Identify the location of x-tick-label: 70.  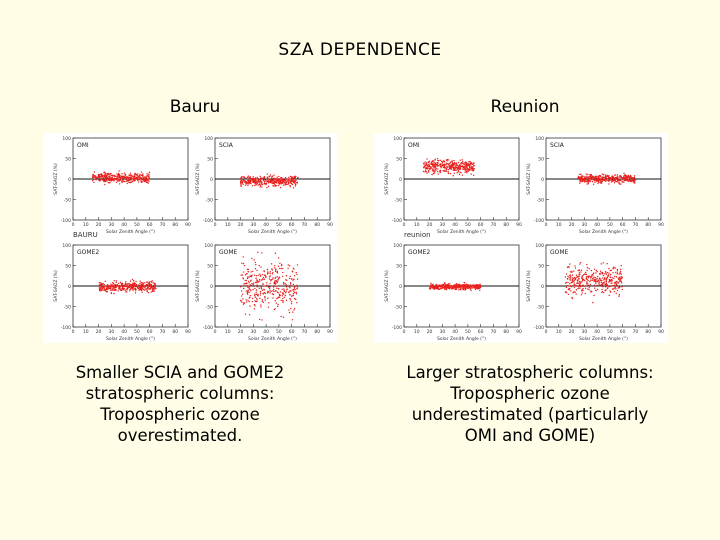
(636, 332).